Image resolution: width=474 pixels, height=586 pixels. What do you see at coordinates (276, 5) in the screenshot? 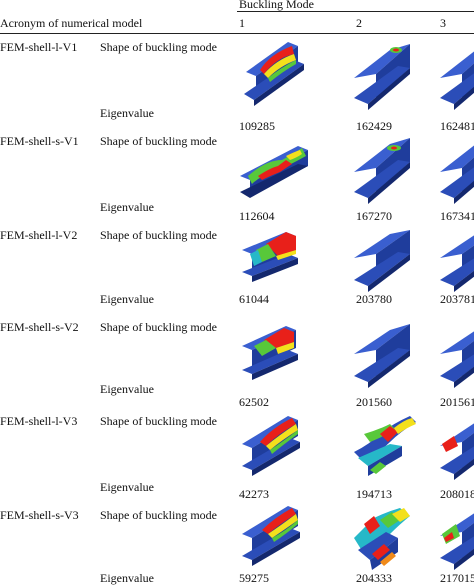
I see `header-buckling-mode: Buckling Mode` at bounding box center [276, 5].